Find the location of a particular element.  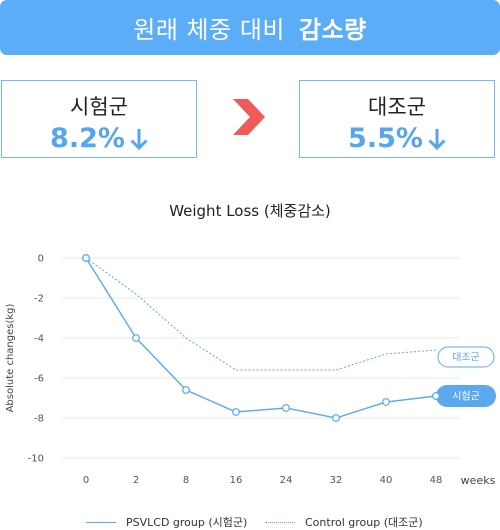

y-axis-label: Absolute changes(kg) is located at coordinates (10, 357).